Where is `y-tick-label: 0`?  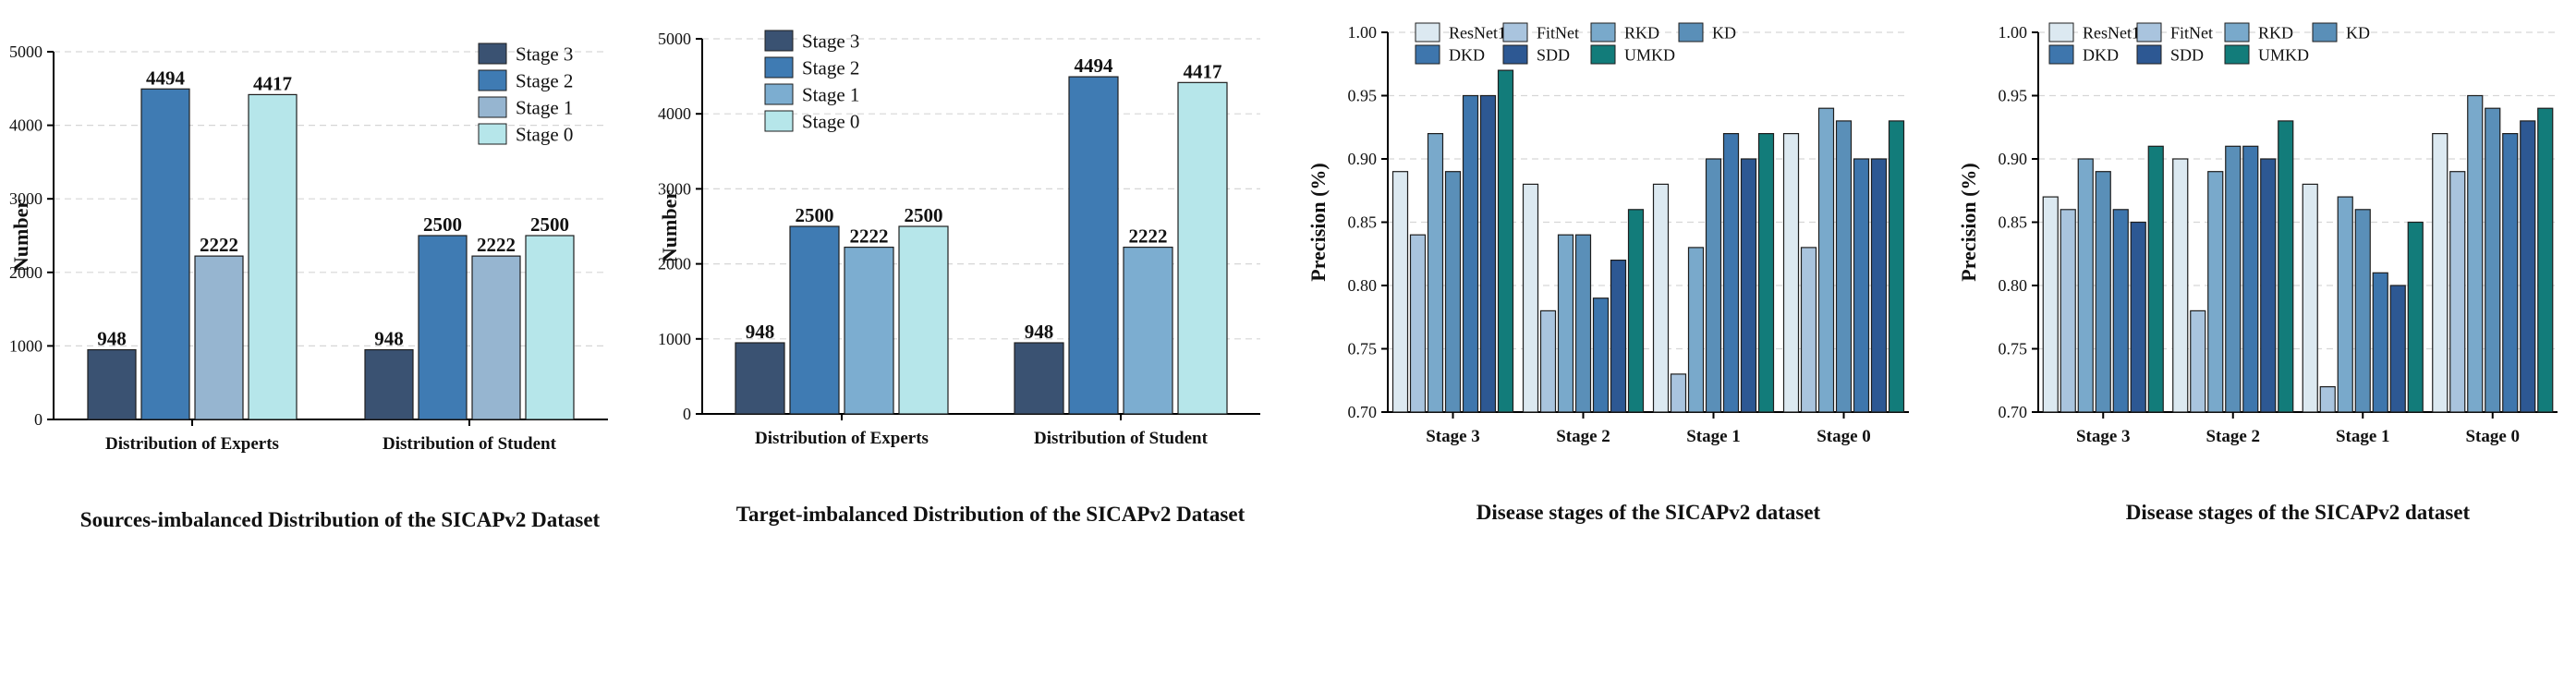
y-tick-label: 0 is located at coordinates (687, 414).